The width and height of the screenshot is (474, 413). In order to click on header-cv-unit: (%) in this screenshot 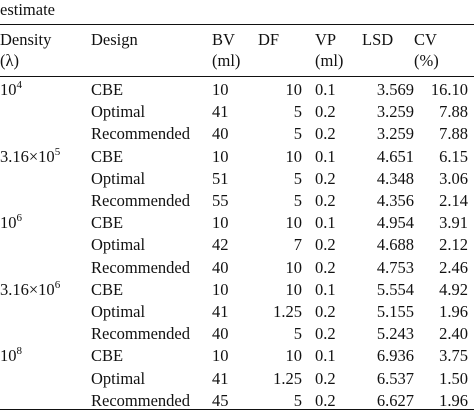, I will do `click(426, 60)`.